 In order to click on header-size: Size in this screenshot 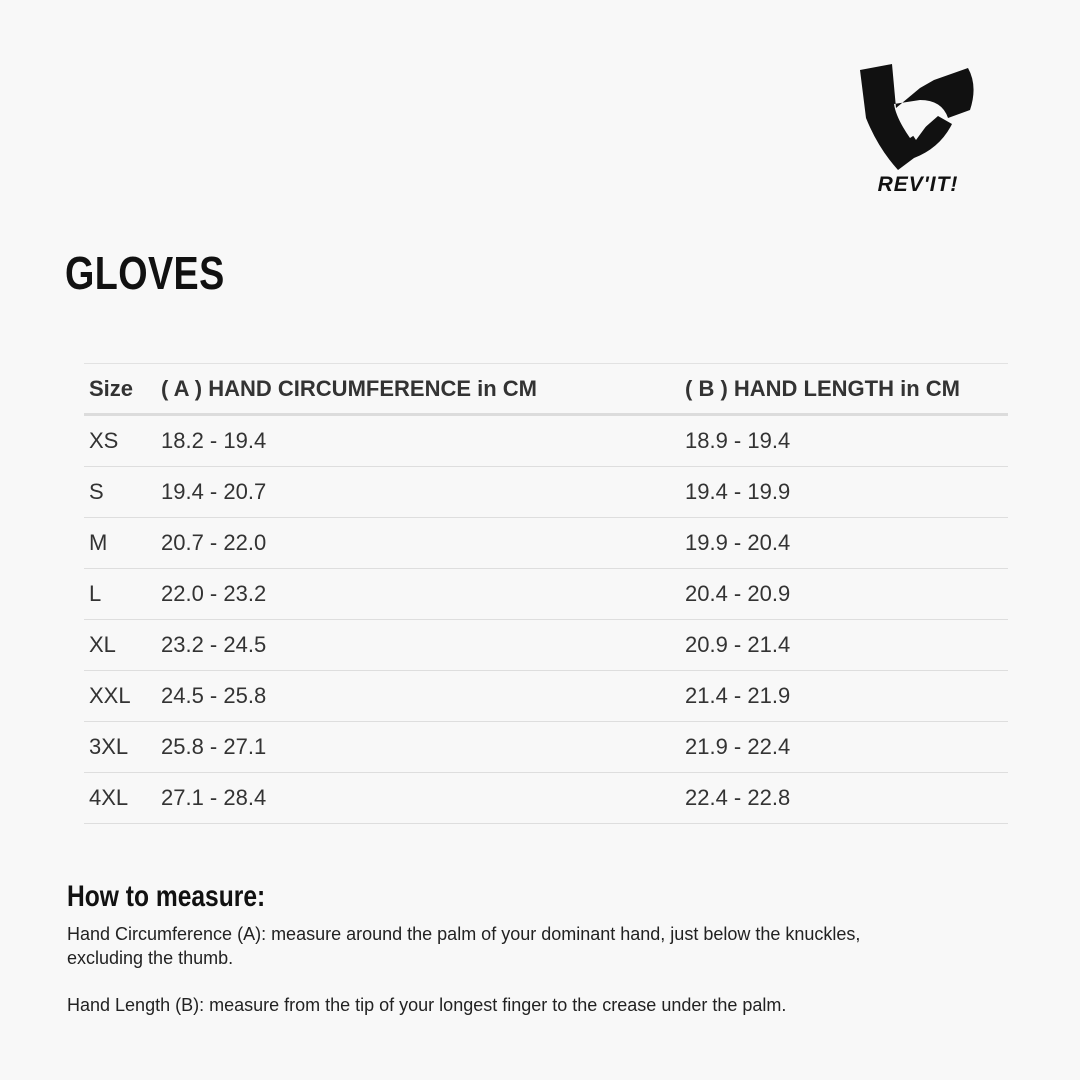, I will do `click(120, 389)`.